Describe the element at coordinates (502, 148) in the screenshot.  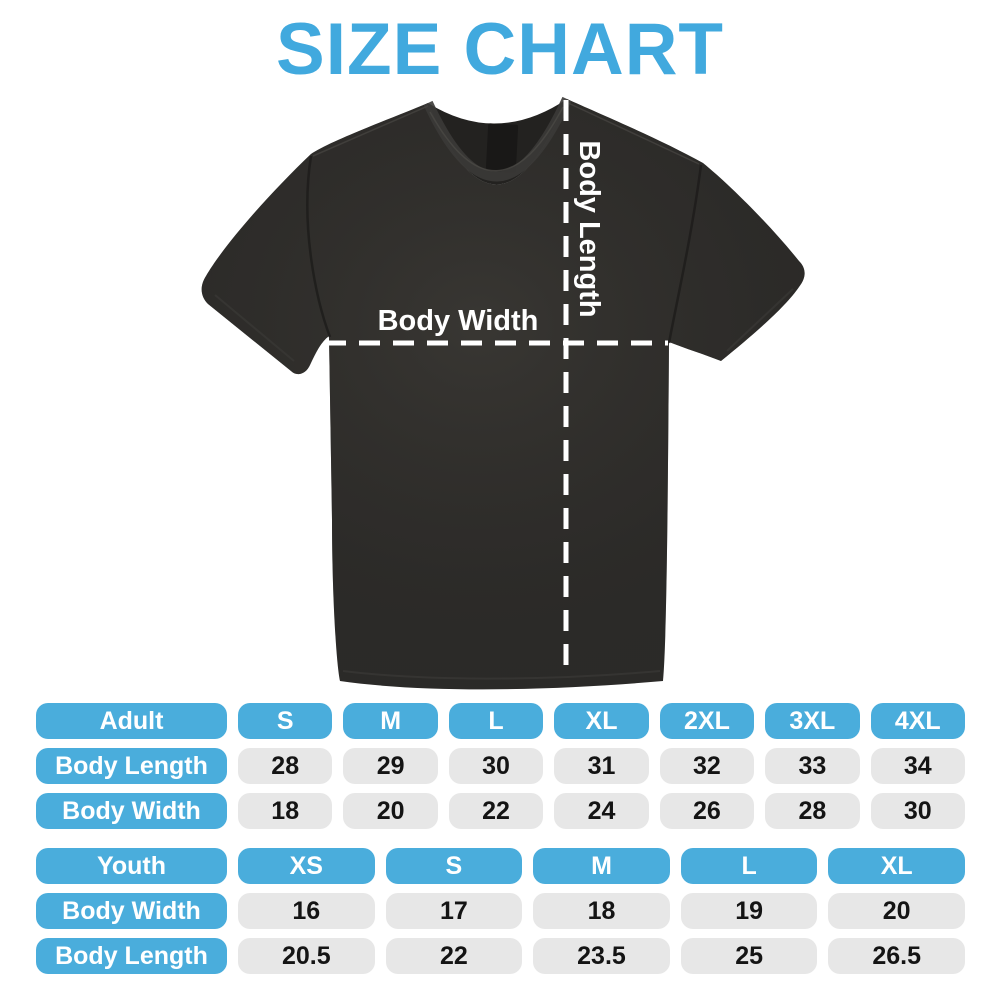
I see `care-tag` at that location.